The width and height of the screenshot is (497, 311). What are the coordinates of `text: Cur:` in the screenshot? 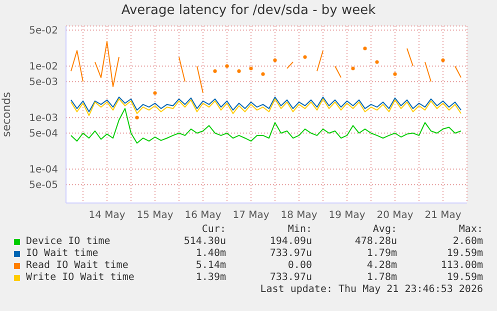 It's located at (214, 229).